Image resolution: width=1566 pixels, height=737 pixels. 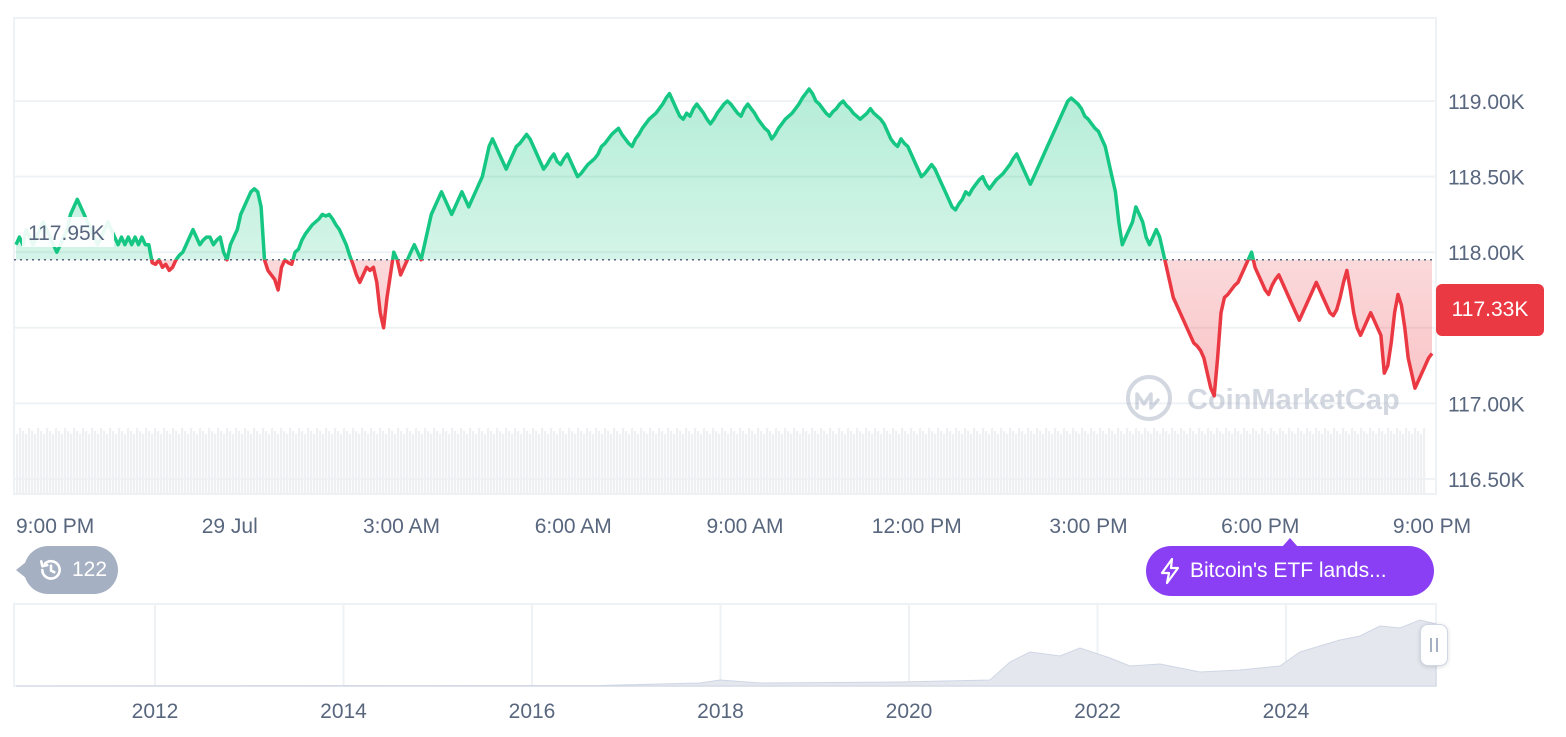 I want to click on navigator-drag-handle, so click(x=1434, y=645).